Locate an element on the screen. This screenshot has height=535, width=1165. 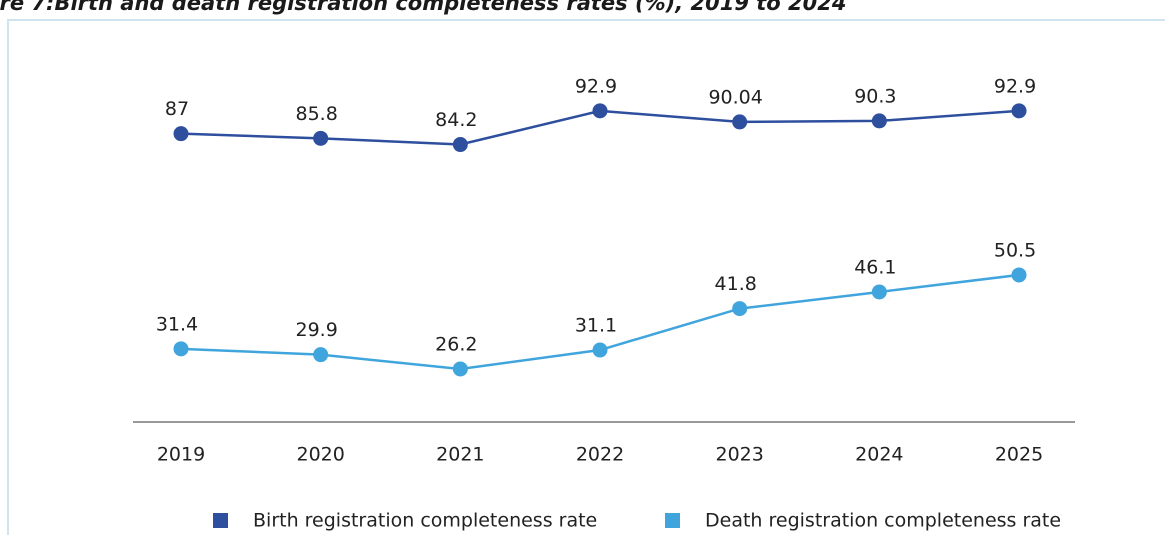
data-label: 29.9 is located at coordinates (317, 330).